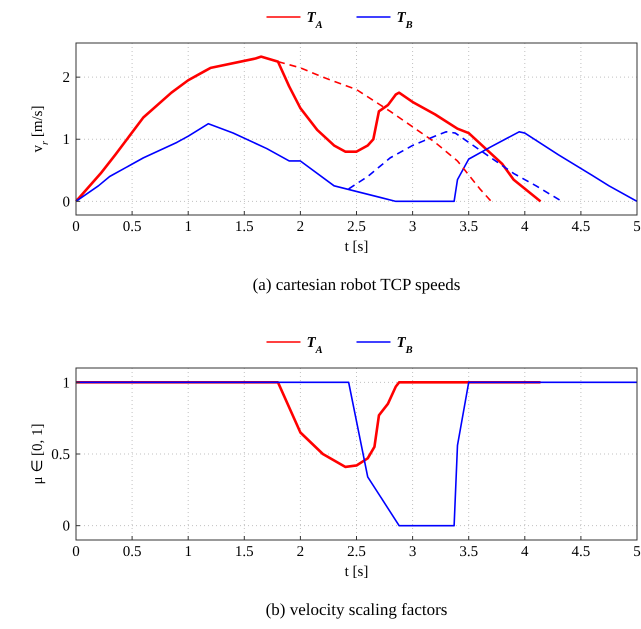  I want to click on text: (b) velocity scaling factors, so click(357, 609).